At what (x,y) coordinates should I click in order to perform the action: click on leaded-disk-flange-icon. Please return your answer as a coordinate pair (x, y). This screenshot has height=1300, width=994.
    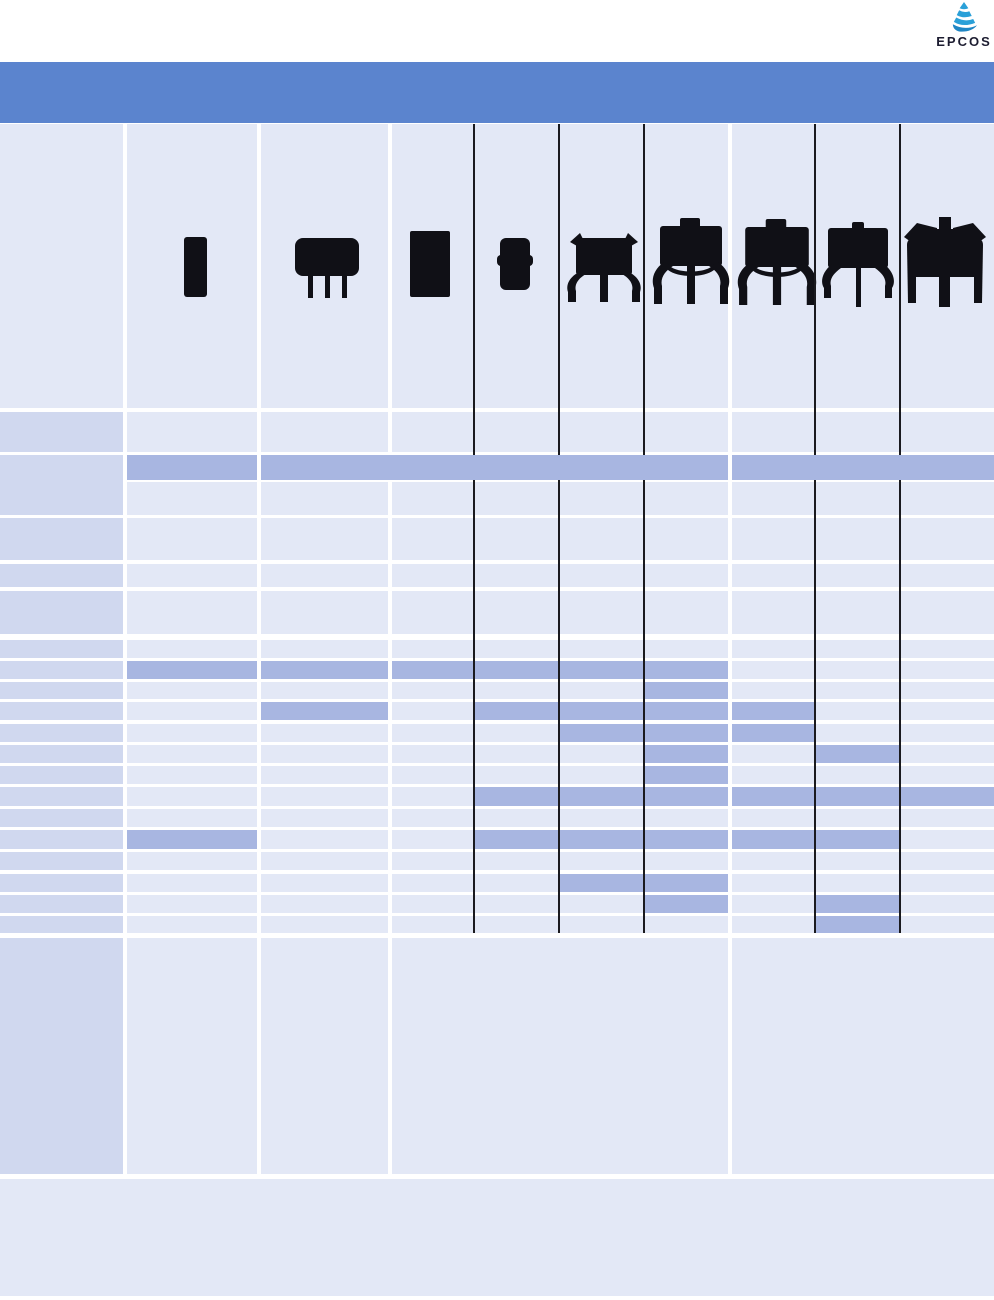
    Looking at the image, I should click on (945, 261).